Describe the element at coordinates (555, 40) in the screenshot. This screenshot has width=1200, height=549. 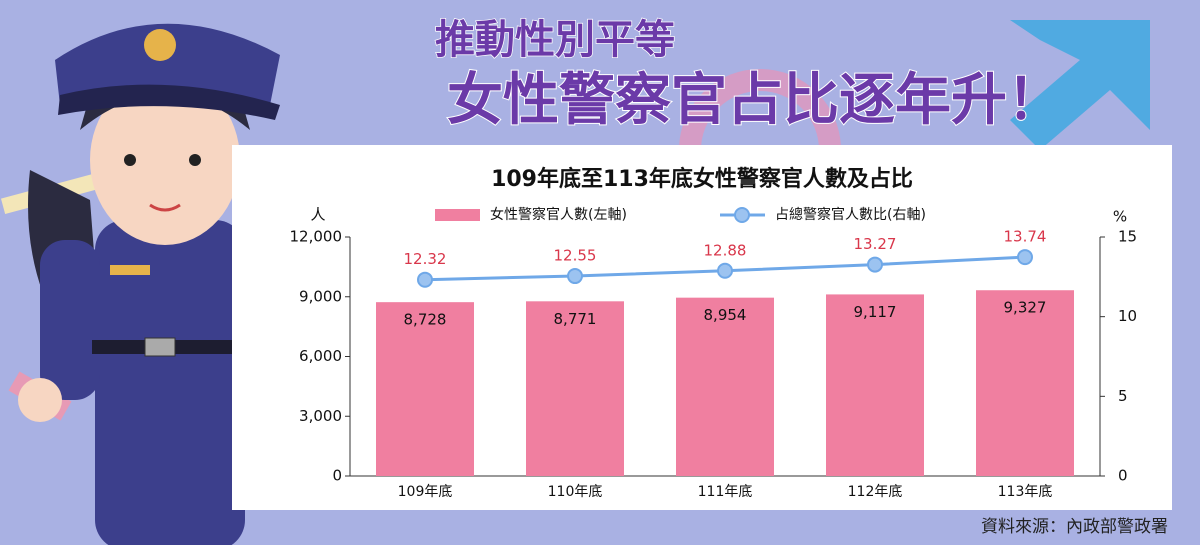
I see `headline-1: 推動性別平等` at that location.